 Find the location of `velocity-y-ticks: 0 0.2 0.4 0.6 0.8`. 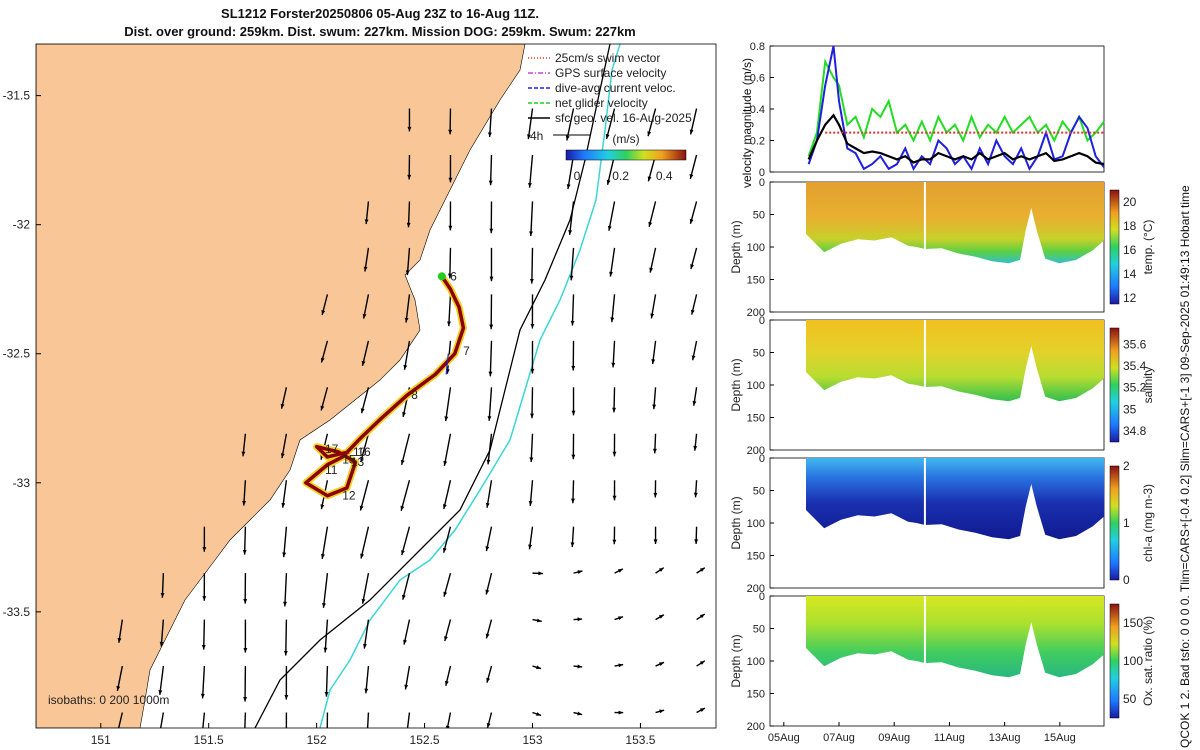

velocity-y-ticks: 0 0.2 0.4 0.6 0.8 is located at coordinates (762, 110).